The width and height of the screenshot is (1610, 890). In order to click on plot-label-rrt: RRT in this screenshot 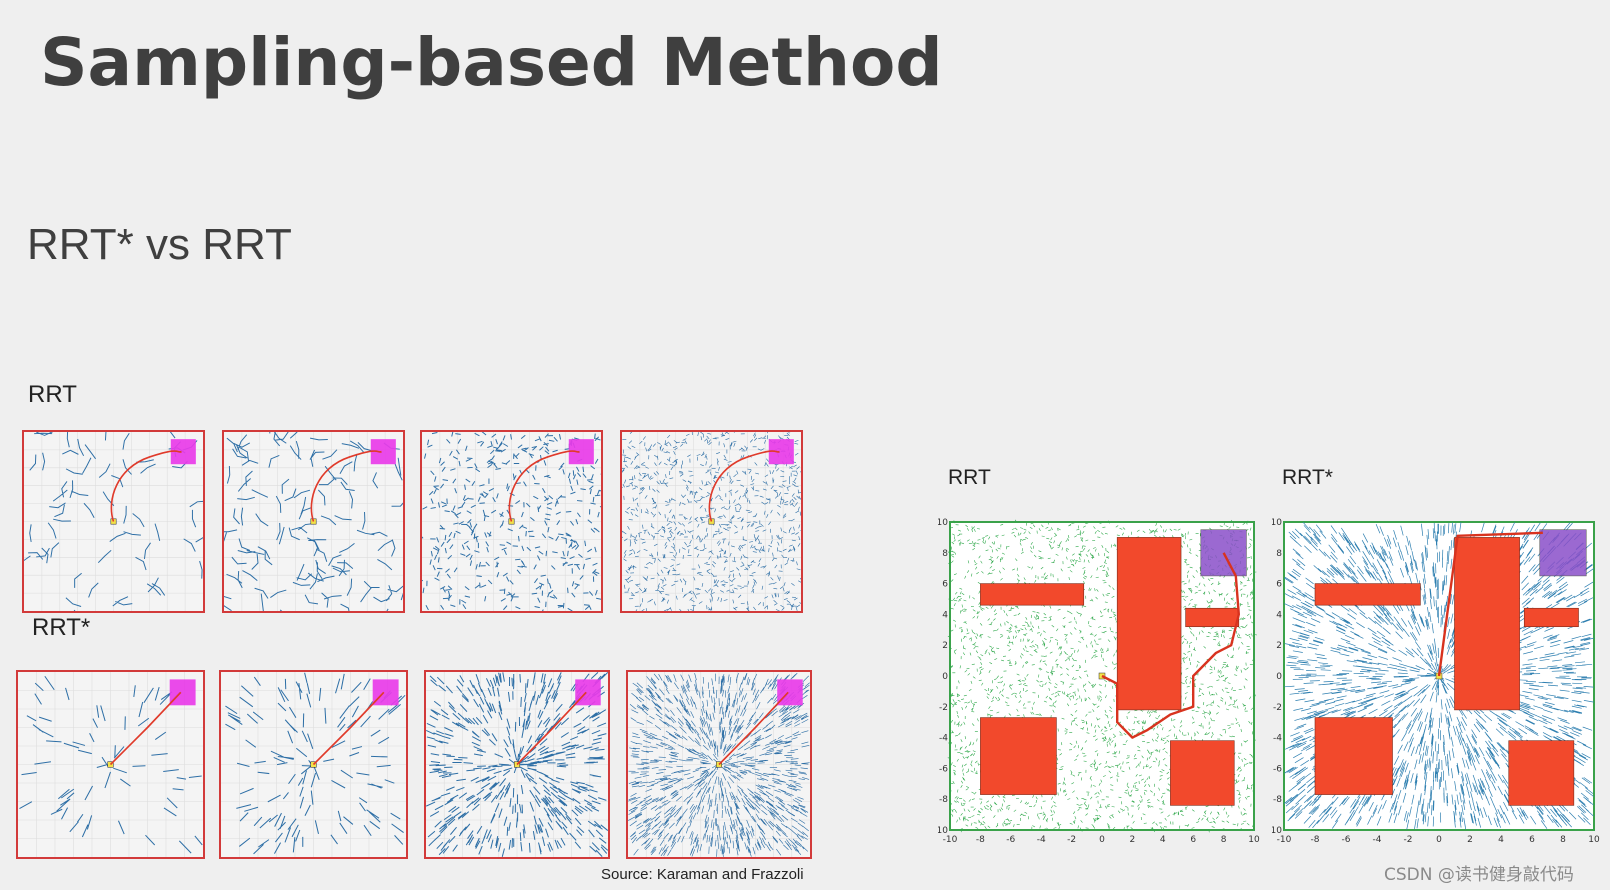, I will do `click(969, 477)`.